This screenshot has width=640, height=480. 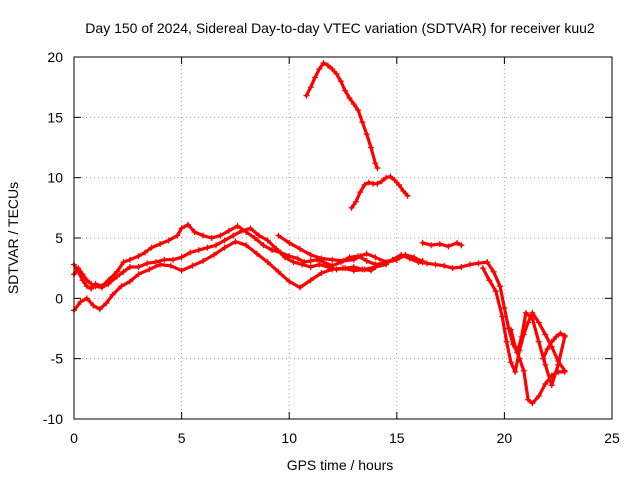 I want to click on series-track-k, so click(x=379, y=192).